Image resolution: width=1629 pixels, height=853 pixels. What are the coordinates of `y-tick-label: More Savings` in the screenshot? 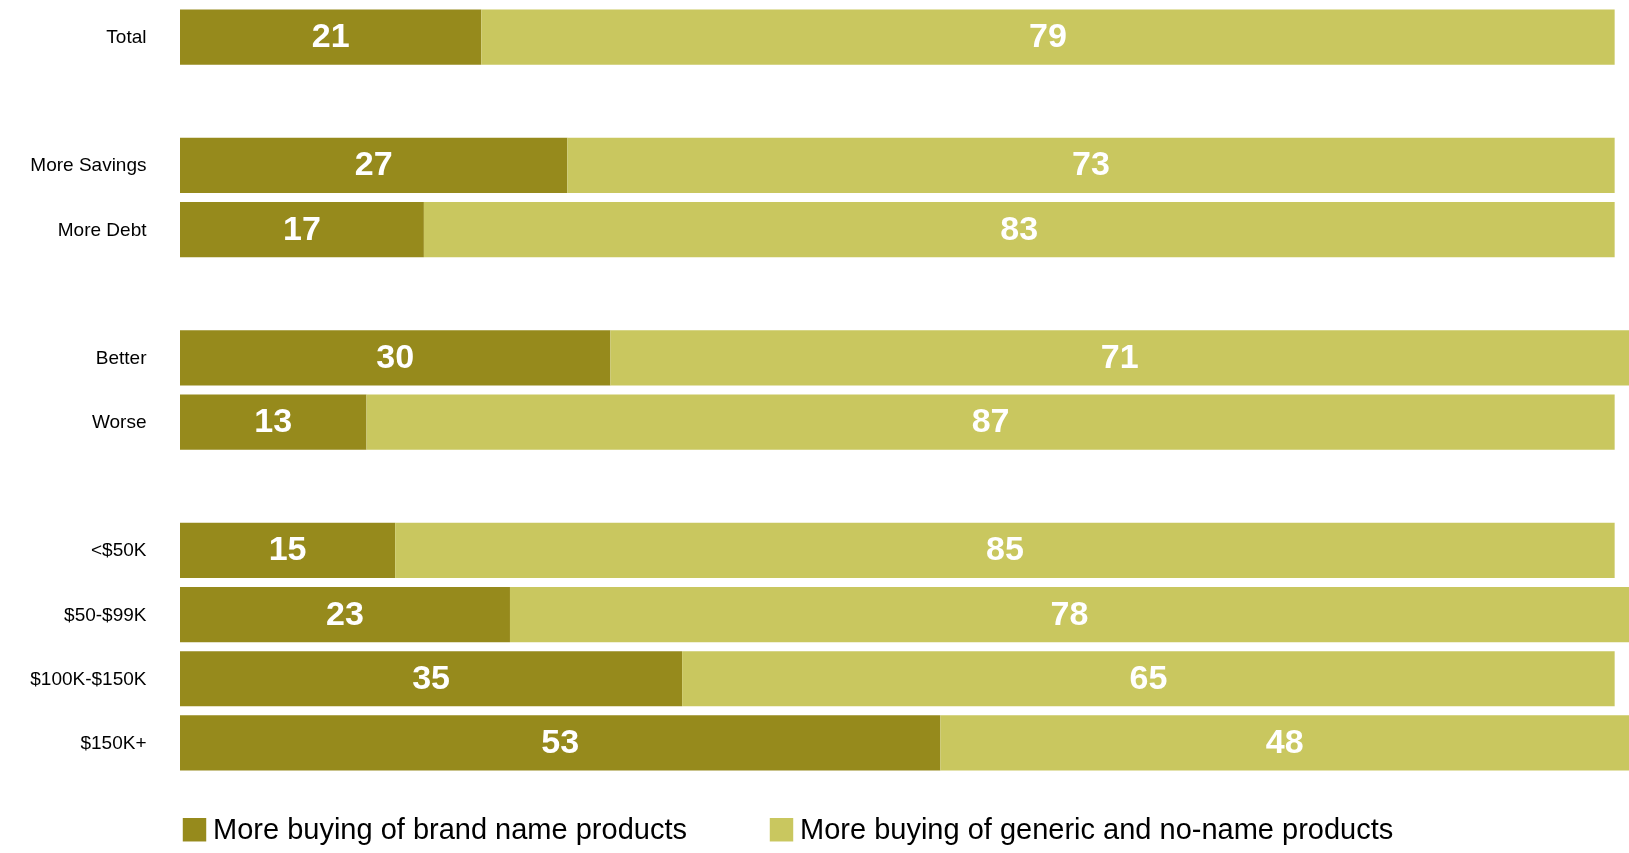 It's located at (88, 165).